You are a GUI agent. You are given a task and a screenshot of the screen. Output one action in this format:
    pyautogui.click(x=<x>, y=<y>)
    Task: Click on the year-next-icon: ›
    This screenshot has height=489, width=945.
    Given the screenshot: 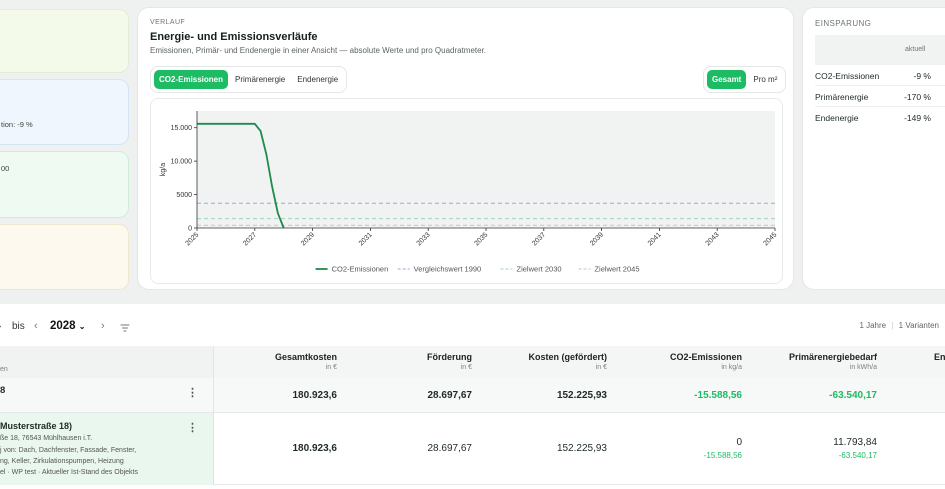 What is the action you would take?
    pyautogui.click(x=103, y=326)
    